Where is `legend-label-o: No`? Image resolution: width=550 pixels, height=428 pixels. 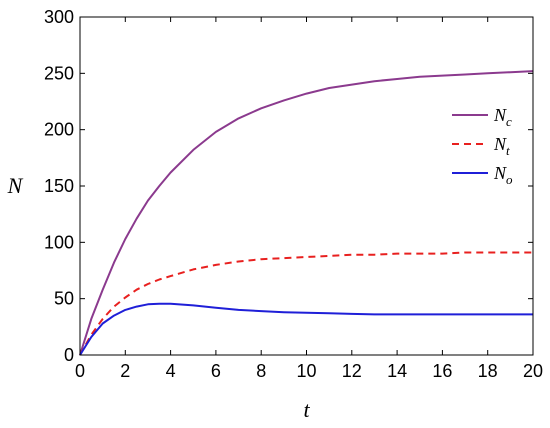 legend-label-o: No is located at coordinates (503, 175).